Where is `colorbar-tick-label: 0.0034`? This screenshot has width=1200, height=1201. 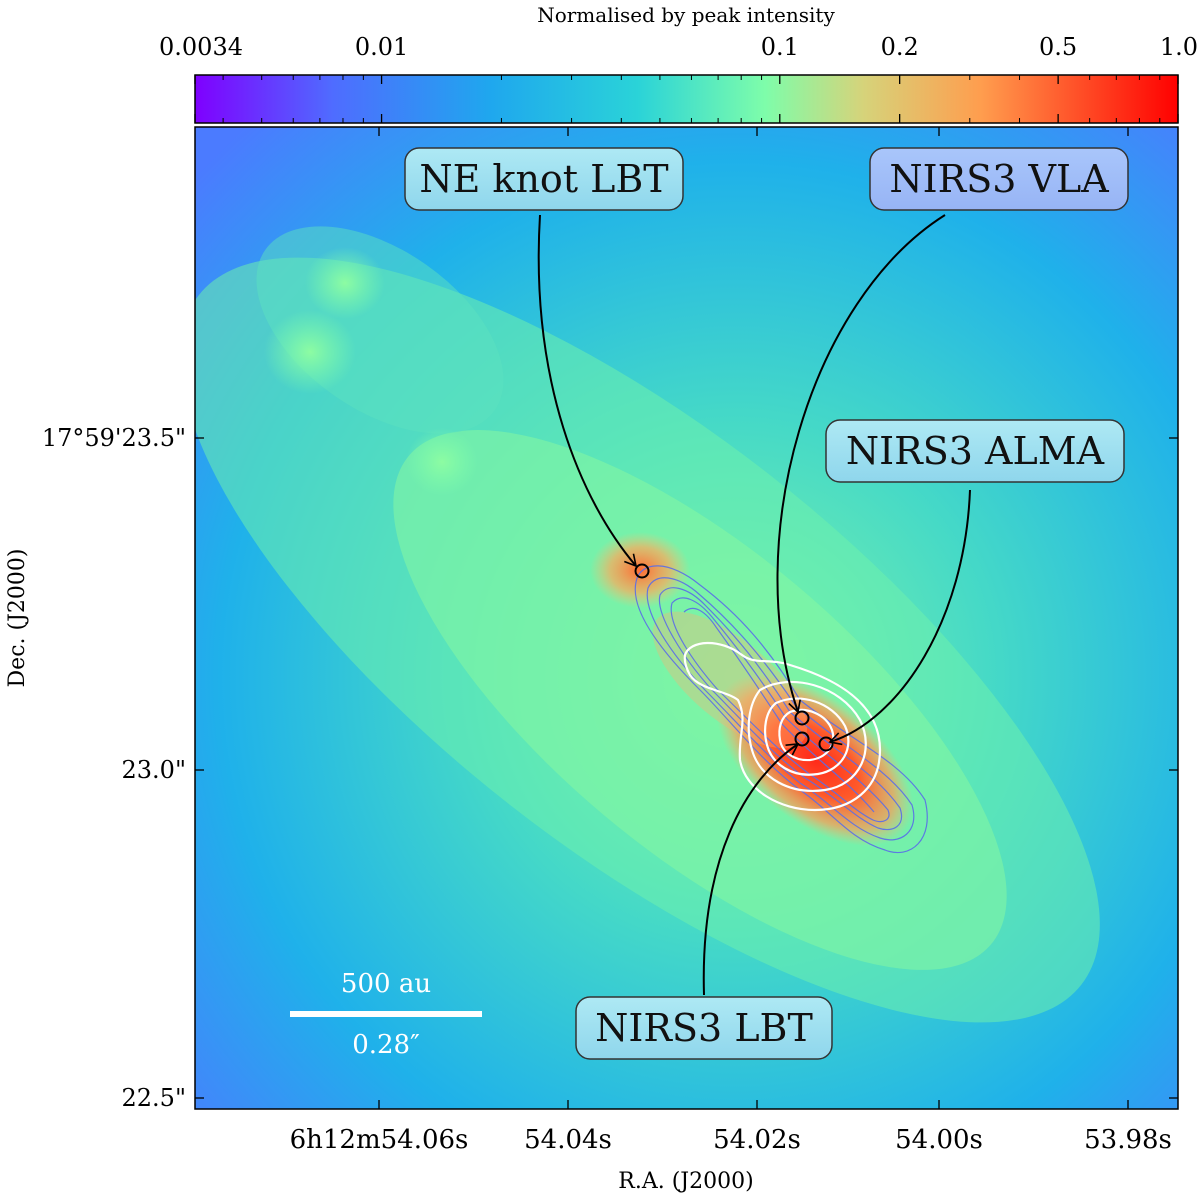
colorbar-tick-label: 0.0034 is located at coordinates (201, 47).